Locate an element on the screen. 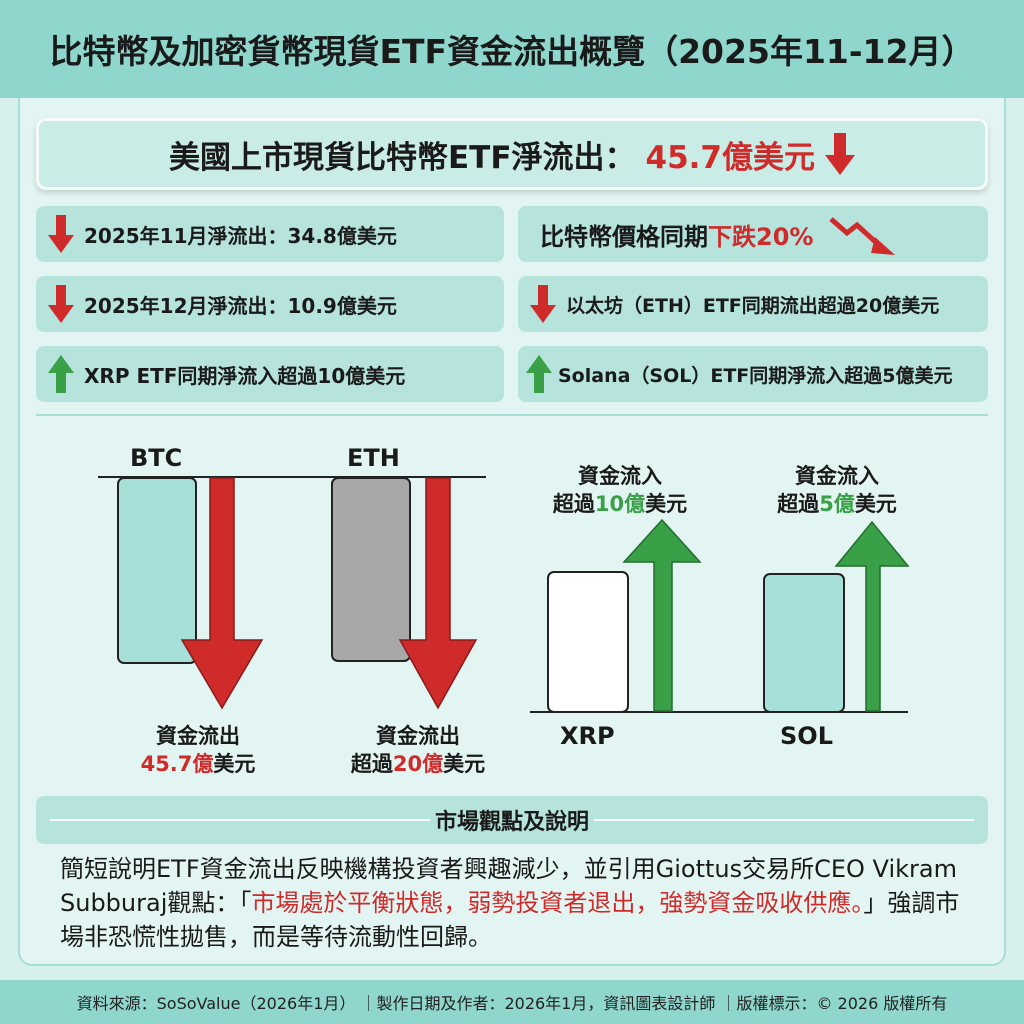 The height and width of the screenshot is (1024, 1024). xrp-bar is located at coordinates (588, 642).